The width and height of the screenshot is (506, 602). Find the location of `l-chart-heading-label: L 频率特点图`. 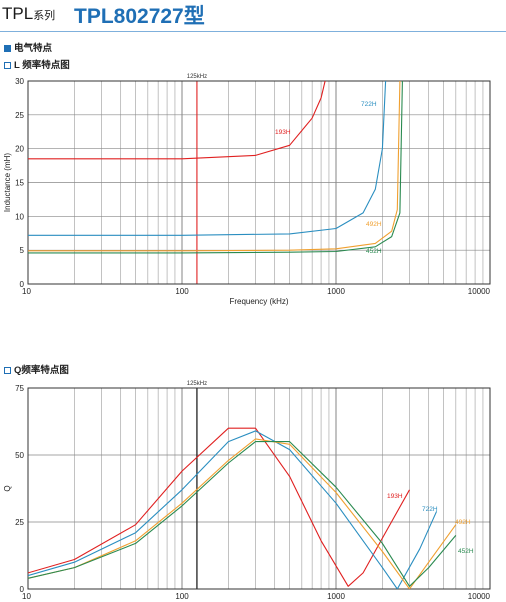

l-chart-heading-label: L 频率特点图 is located at coordinates (42, 65).